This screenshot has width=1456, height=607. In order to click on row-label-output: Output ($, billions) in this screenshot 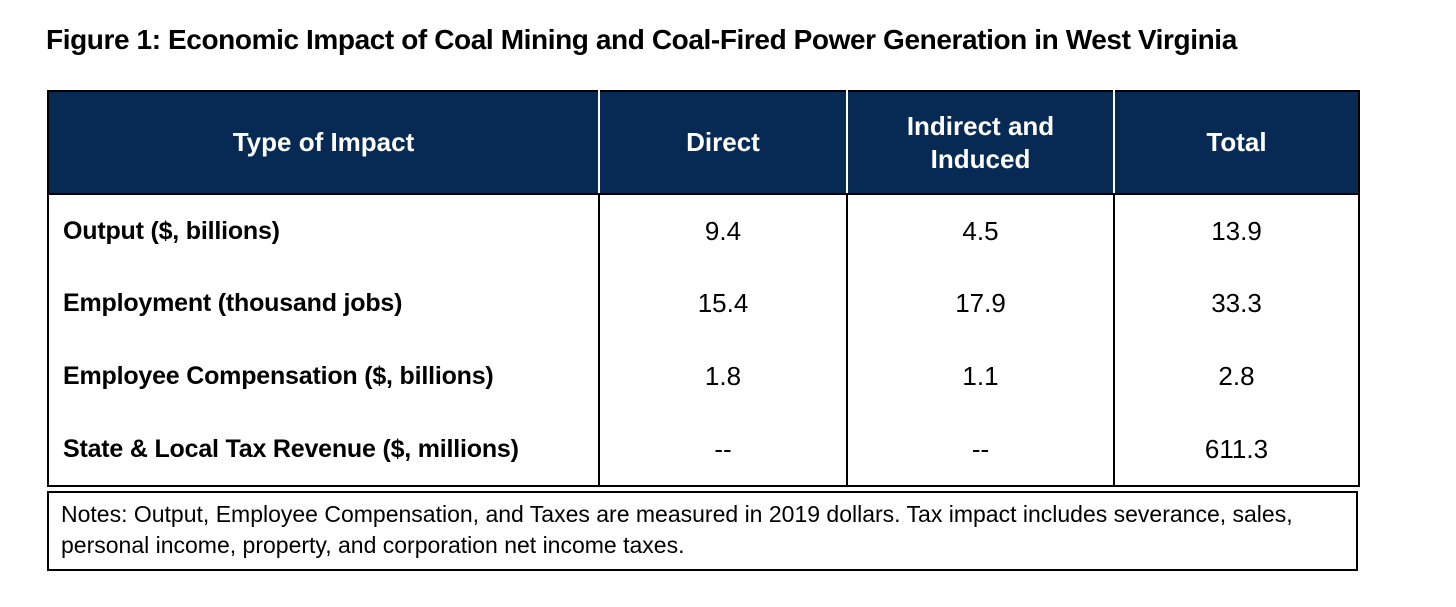, I will do `click(323, 230)`.